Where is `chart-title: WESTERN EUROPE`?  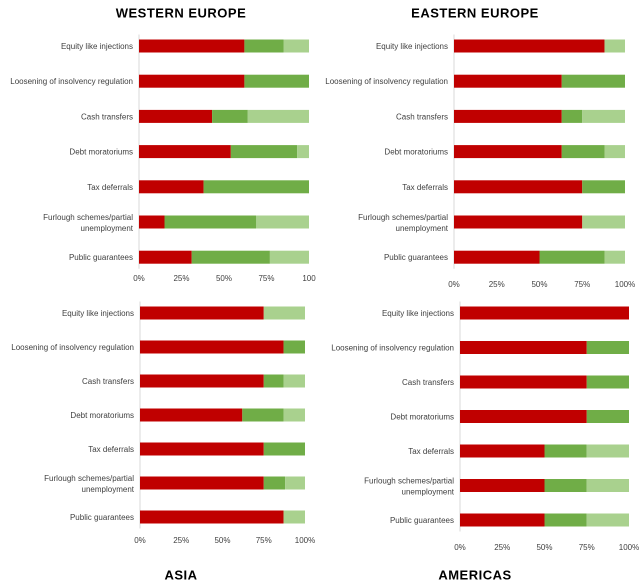 chart-title: WESTERN EUROPE is located at coordinates (181, 12).